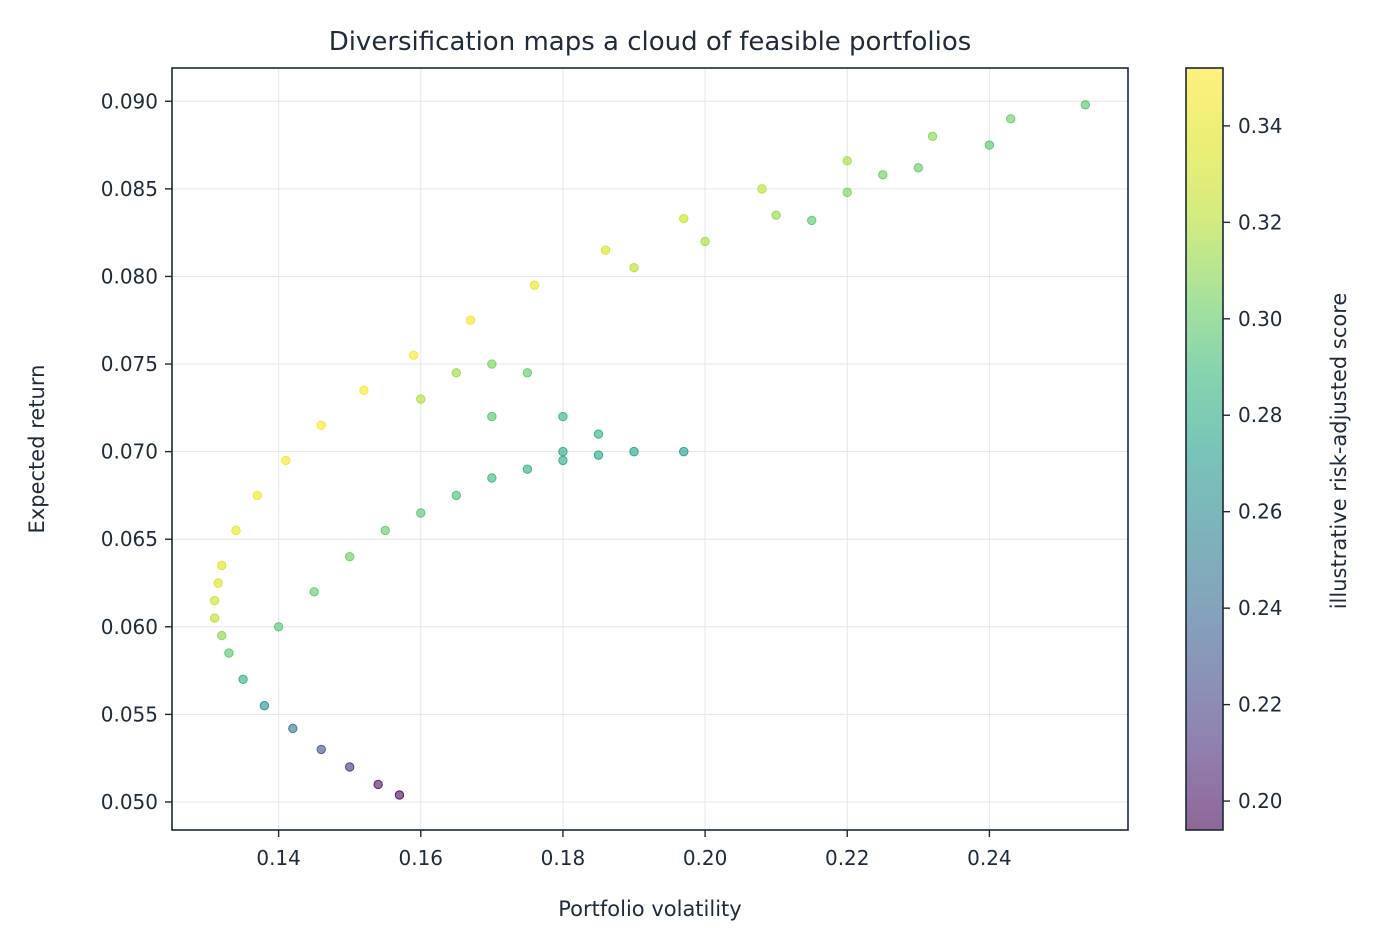  I want to click on colorbar, so click(1204, 449).